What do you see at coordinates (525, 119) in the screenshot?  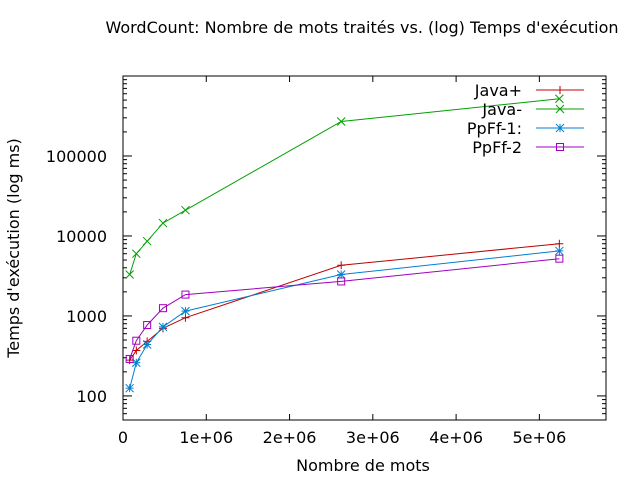 I see `legend: Java+Java-PpFf-1:PpFf-2` at bounding box center [525, 119].